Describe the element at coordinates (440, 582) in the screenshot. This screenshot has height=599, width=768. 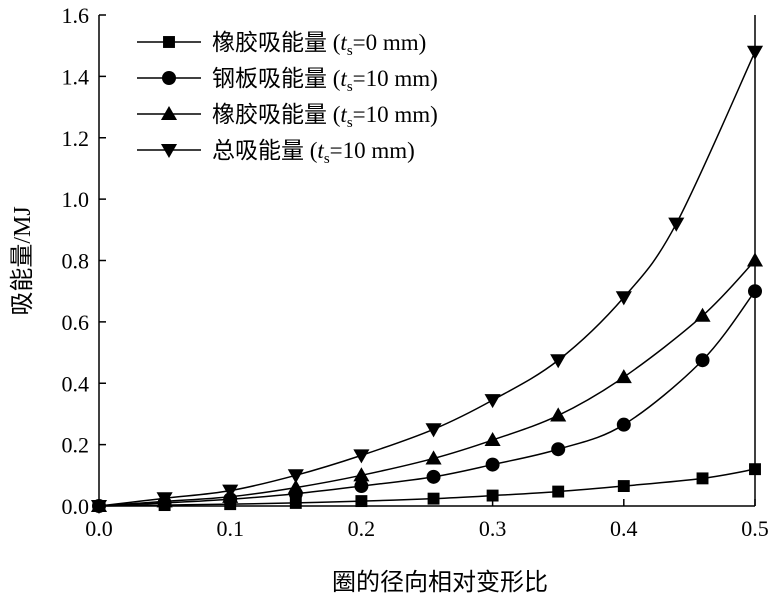
I see `x-axis-label: 圈的径向相对变形比` at that location.